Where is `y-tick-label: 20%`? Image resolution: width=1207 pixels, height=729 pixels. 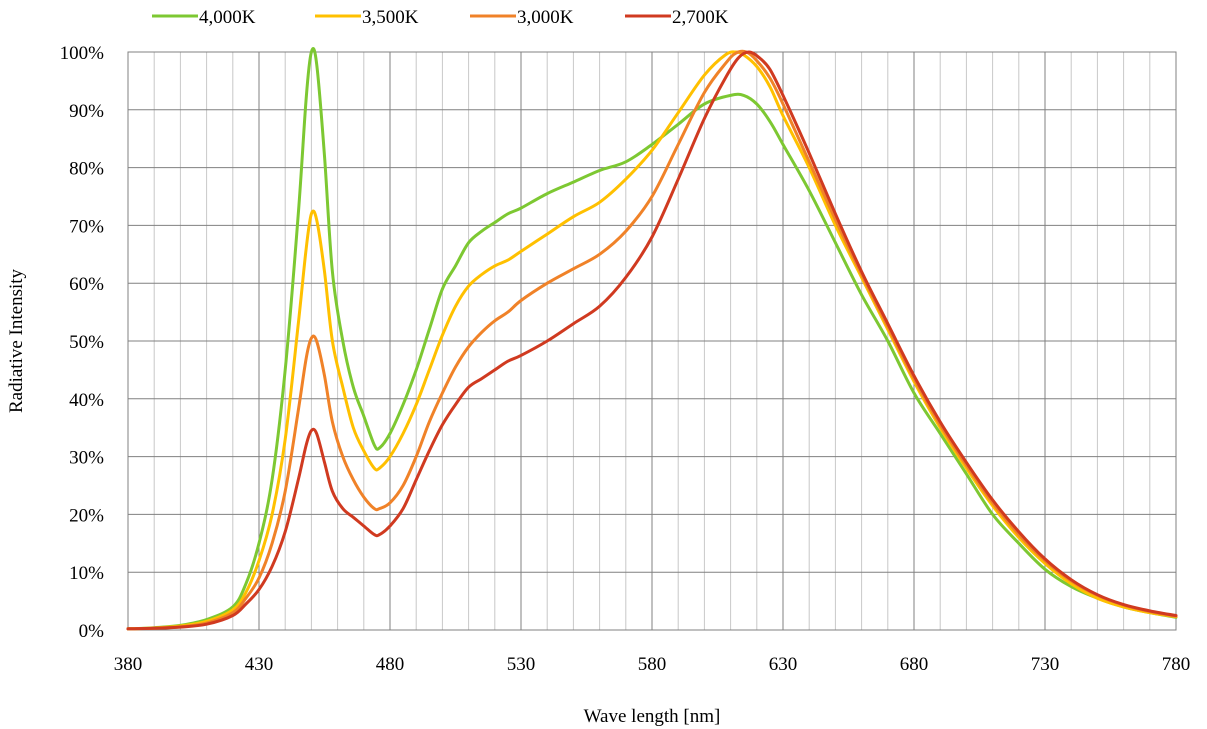 y-tick-label: 20% is located at coordinates (86, 515).